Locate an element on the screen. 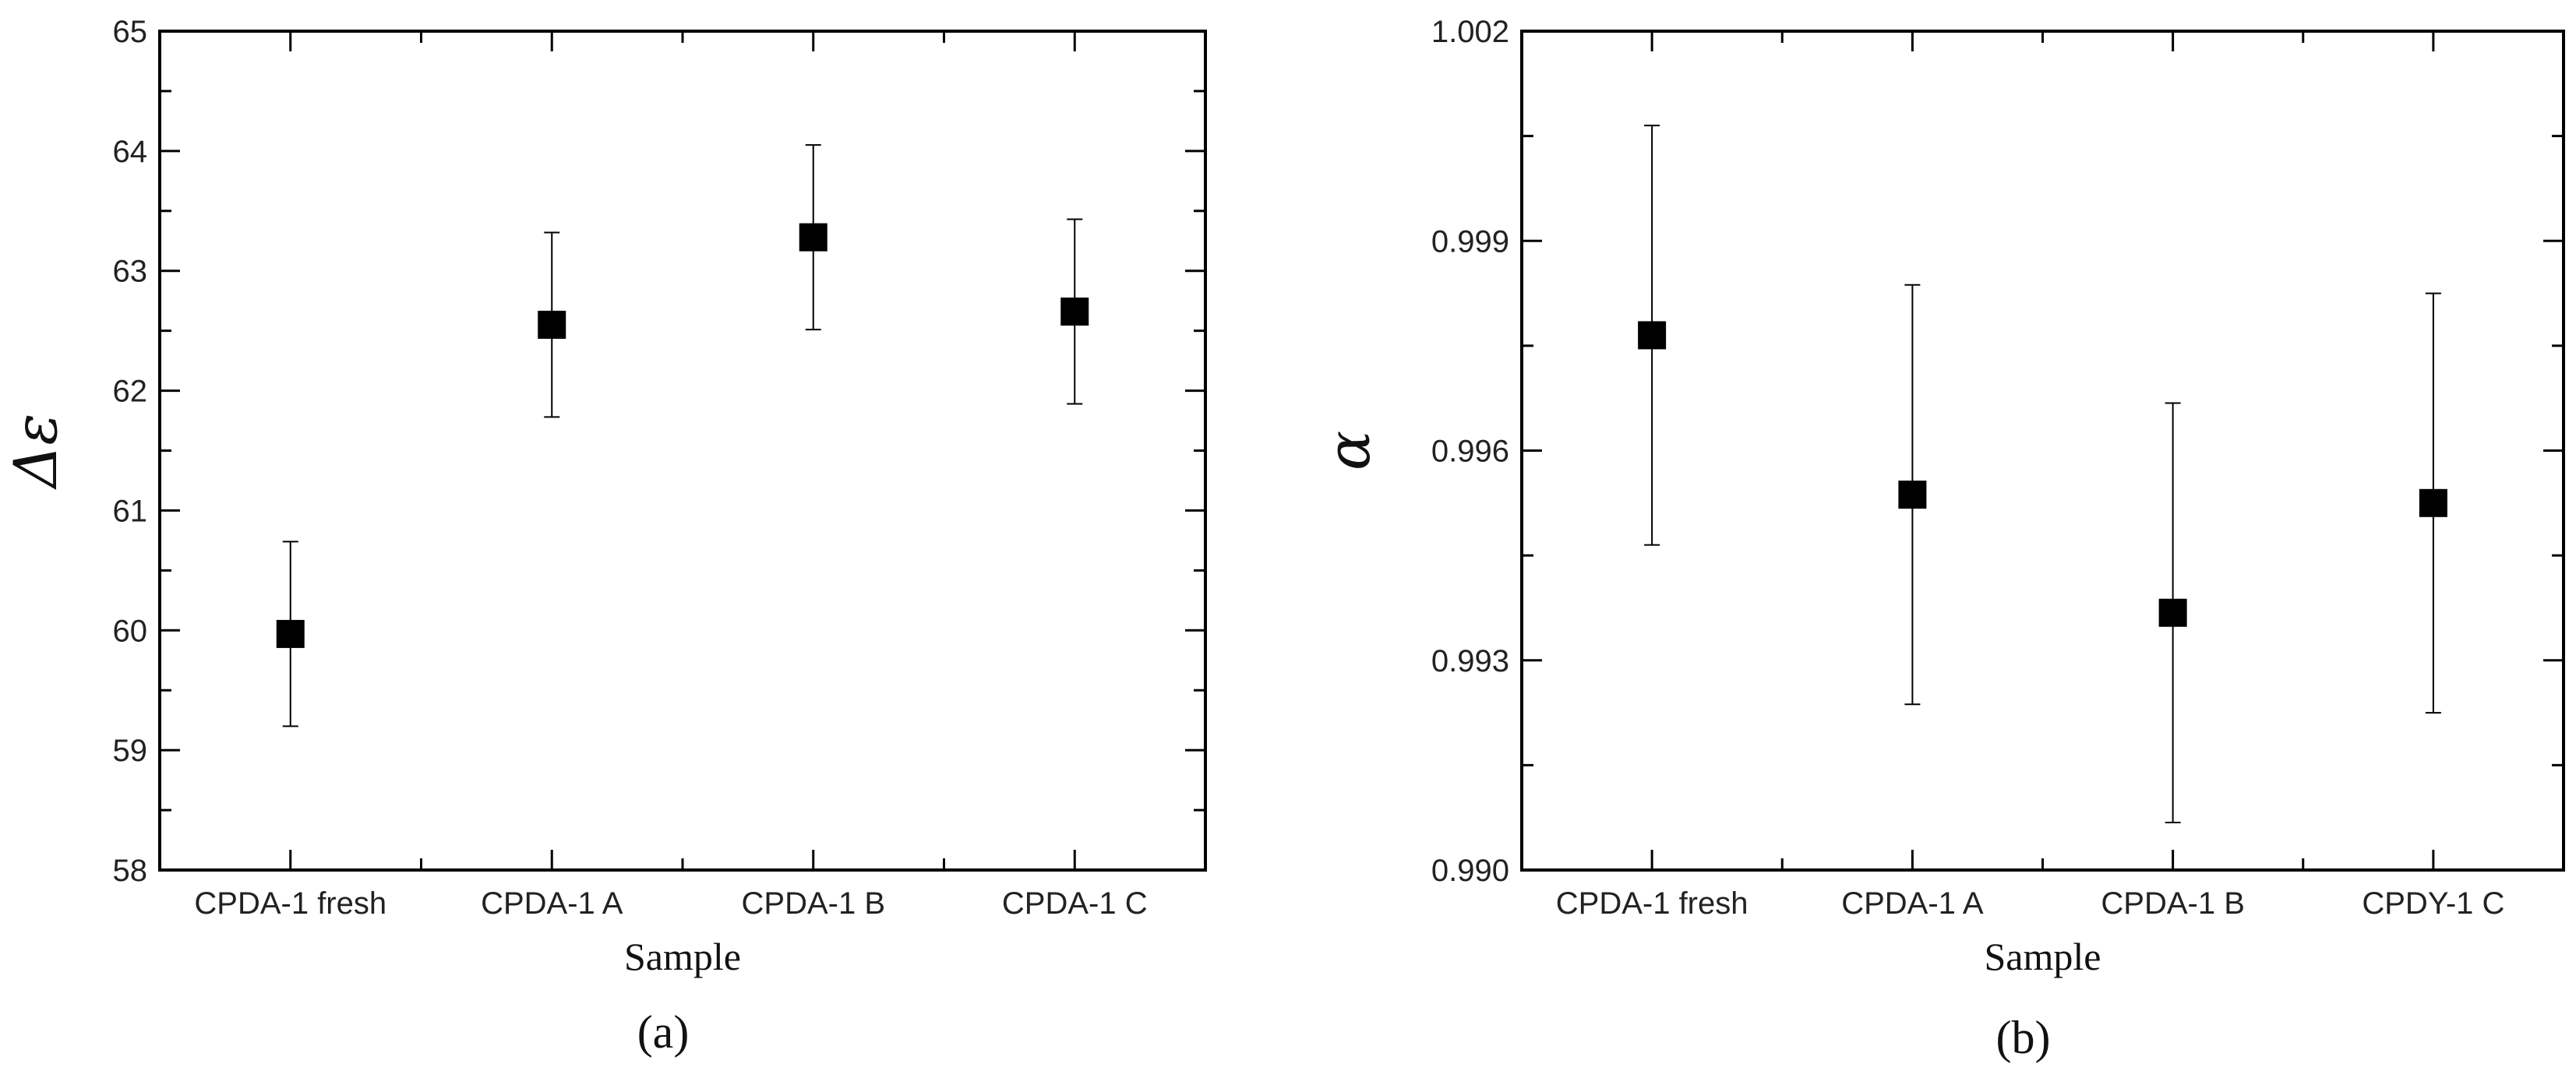  y-tick-label: 63 is located at coordinates (130, 272).